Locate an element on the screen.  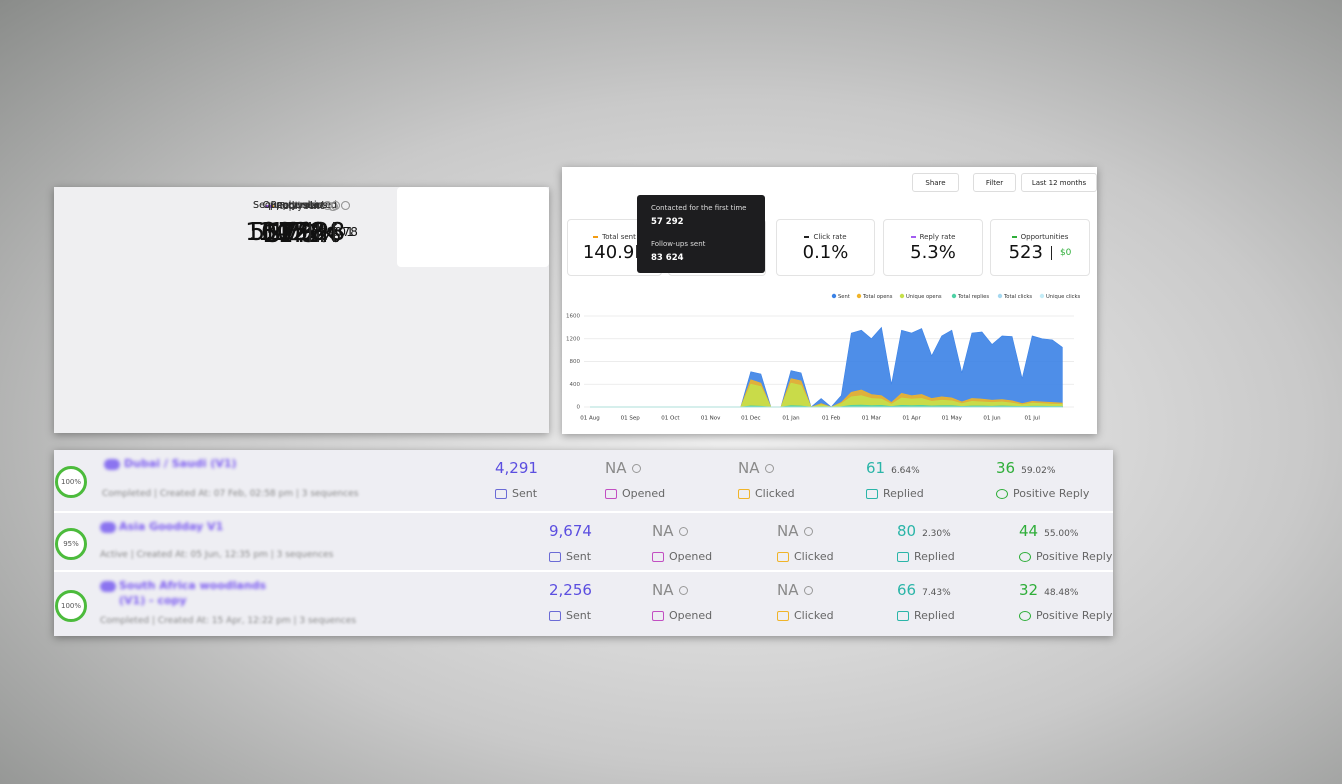
metric-label-row: Click rate is located at coordinates (825, 237).